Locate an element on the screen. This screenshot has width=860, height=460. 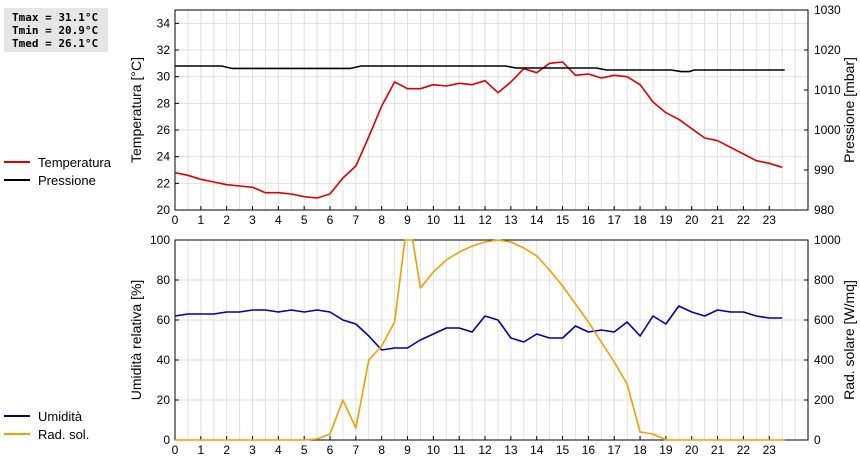
series-line-umidit is located at coordinates (479, 328).